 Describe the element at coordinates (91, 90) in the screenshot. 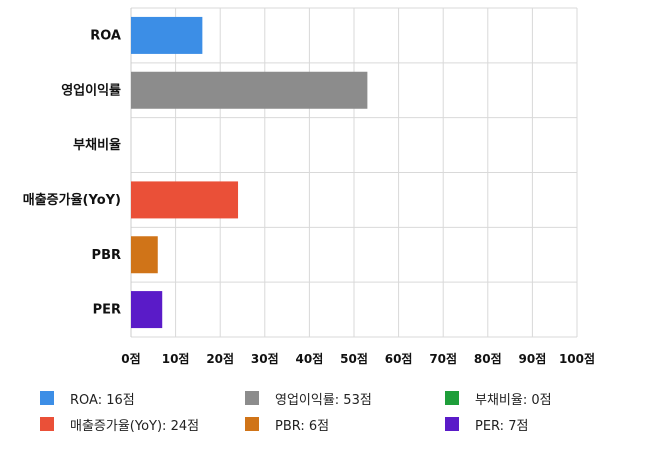

I see `category-label: 영업이익률` at that location.